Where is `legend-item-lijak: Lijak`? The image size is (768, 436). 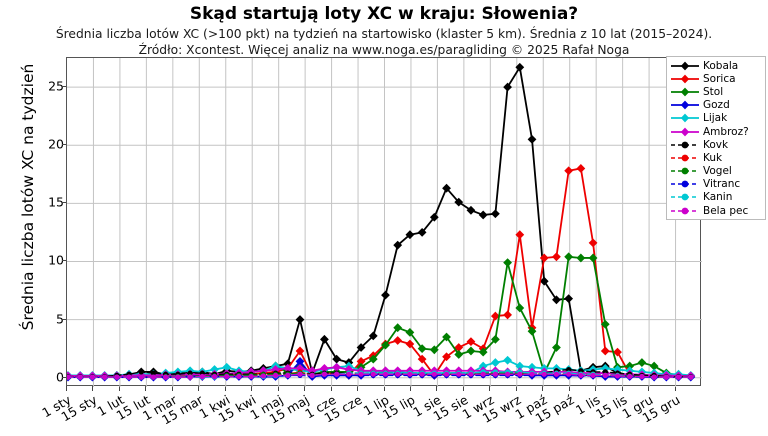 legend-item-lijak: Lijak is located at coordinates (716, 118).